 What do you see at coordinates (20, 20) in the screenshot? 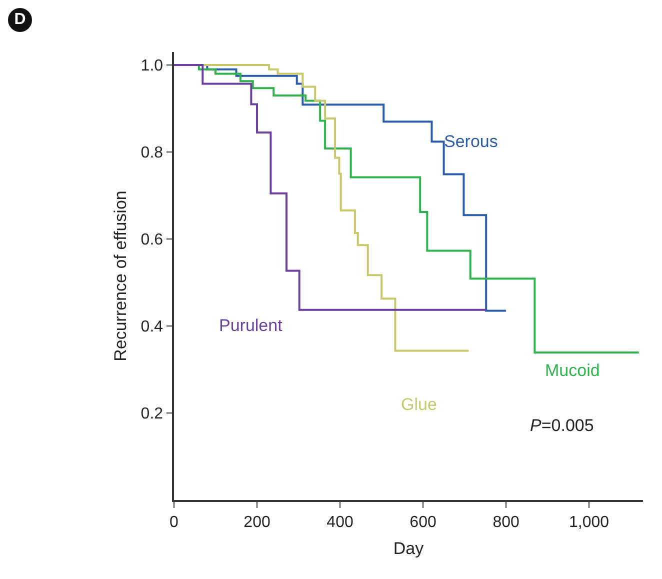
I see `text: D` at bounding box center [20, 20].